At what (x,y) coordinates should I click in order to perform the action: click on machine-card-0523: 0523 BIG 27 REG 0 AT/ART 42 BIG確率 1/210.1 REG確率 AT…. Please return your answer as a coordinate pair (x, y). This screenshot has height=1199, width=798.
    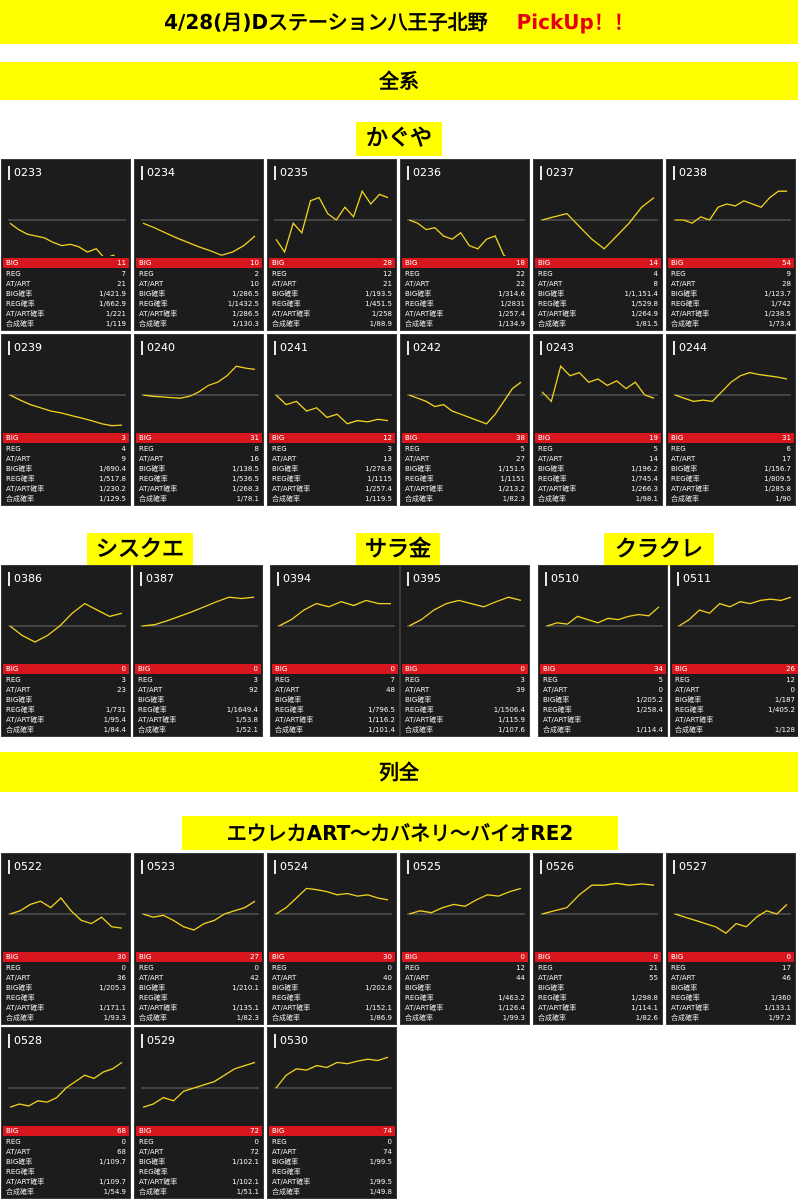
    Looking at the image, I should click on (199, 939).